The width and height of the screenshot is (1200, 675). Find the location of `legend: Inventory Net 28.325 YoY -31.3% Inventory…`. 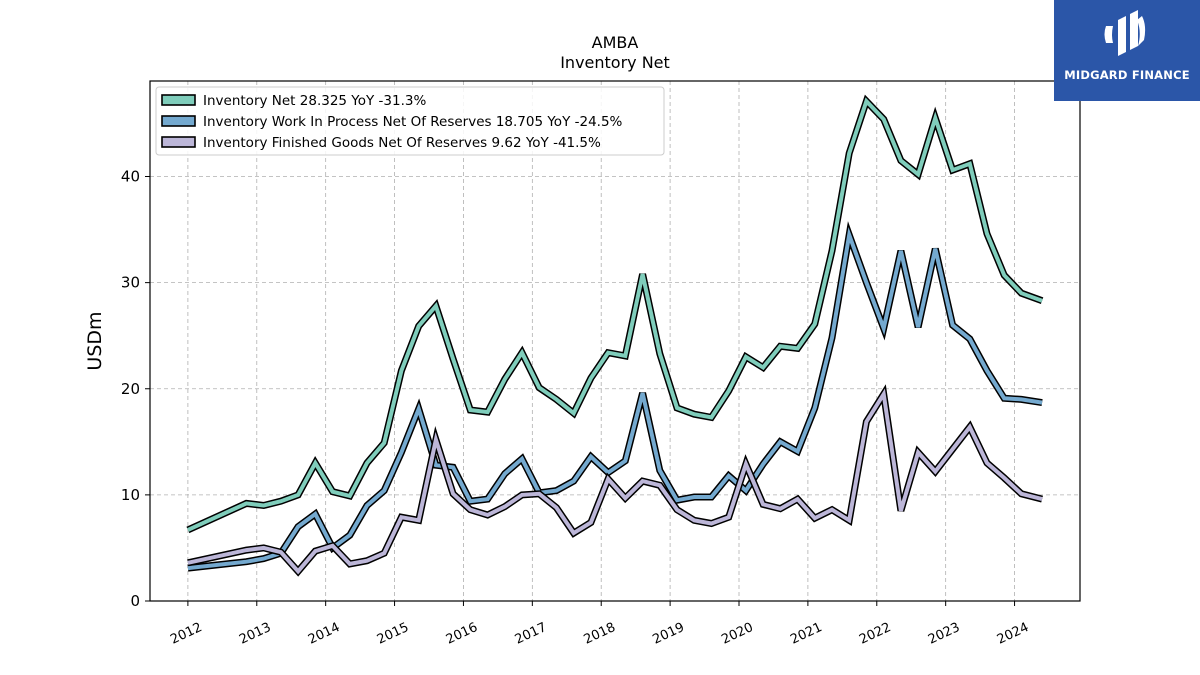

legend: Inventory Net 28.325 YoY -31.3% Inventory… is located at coordinates (410, 121).